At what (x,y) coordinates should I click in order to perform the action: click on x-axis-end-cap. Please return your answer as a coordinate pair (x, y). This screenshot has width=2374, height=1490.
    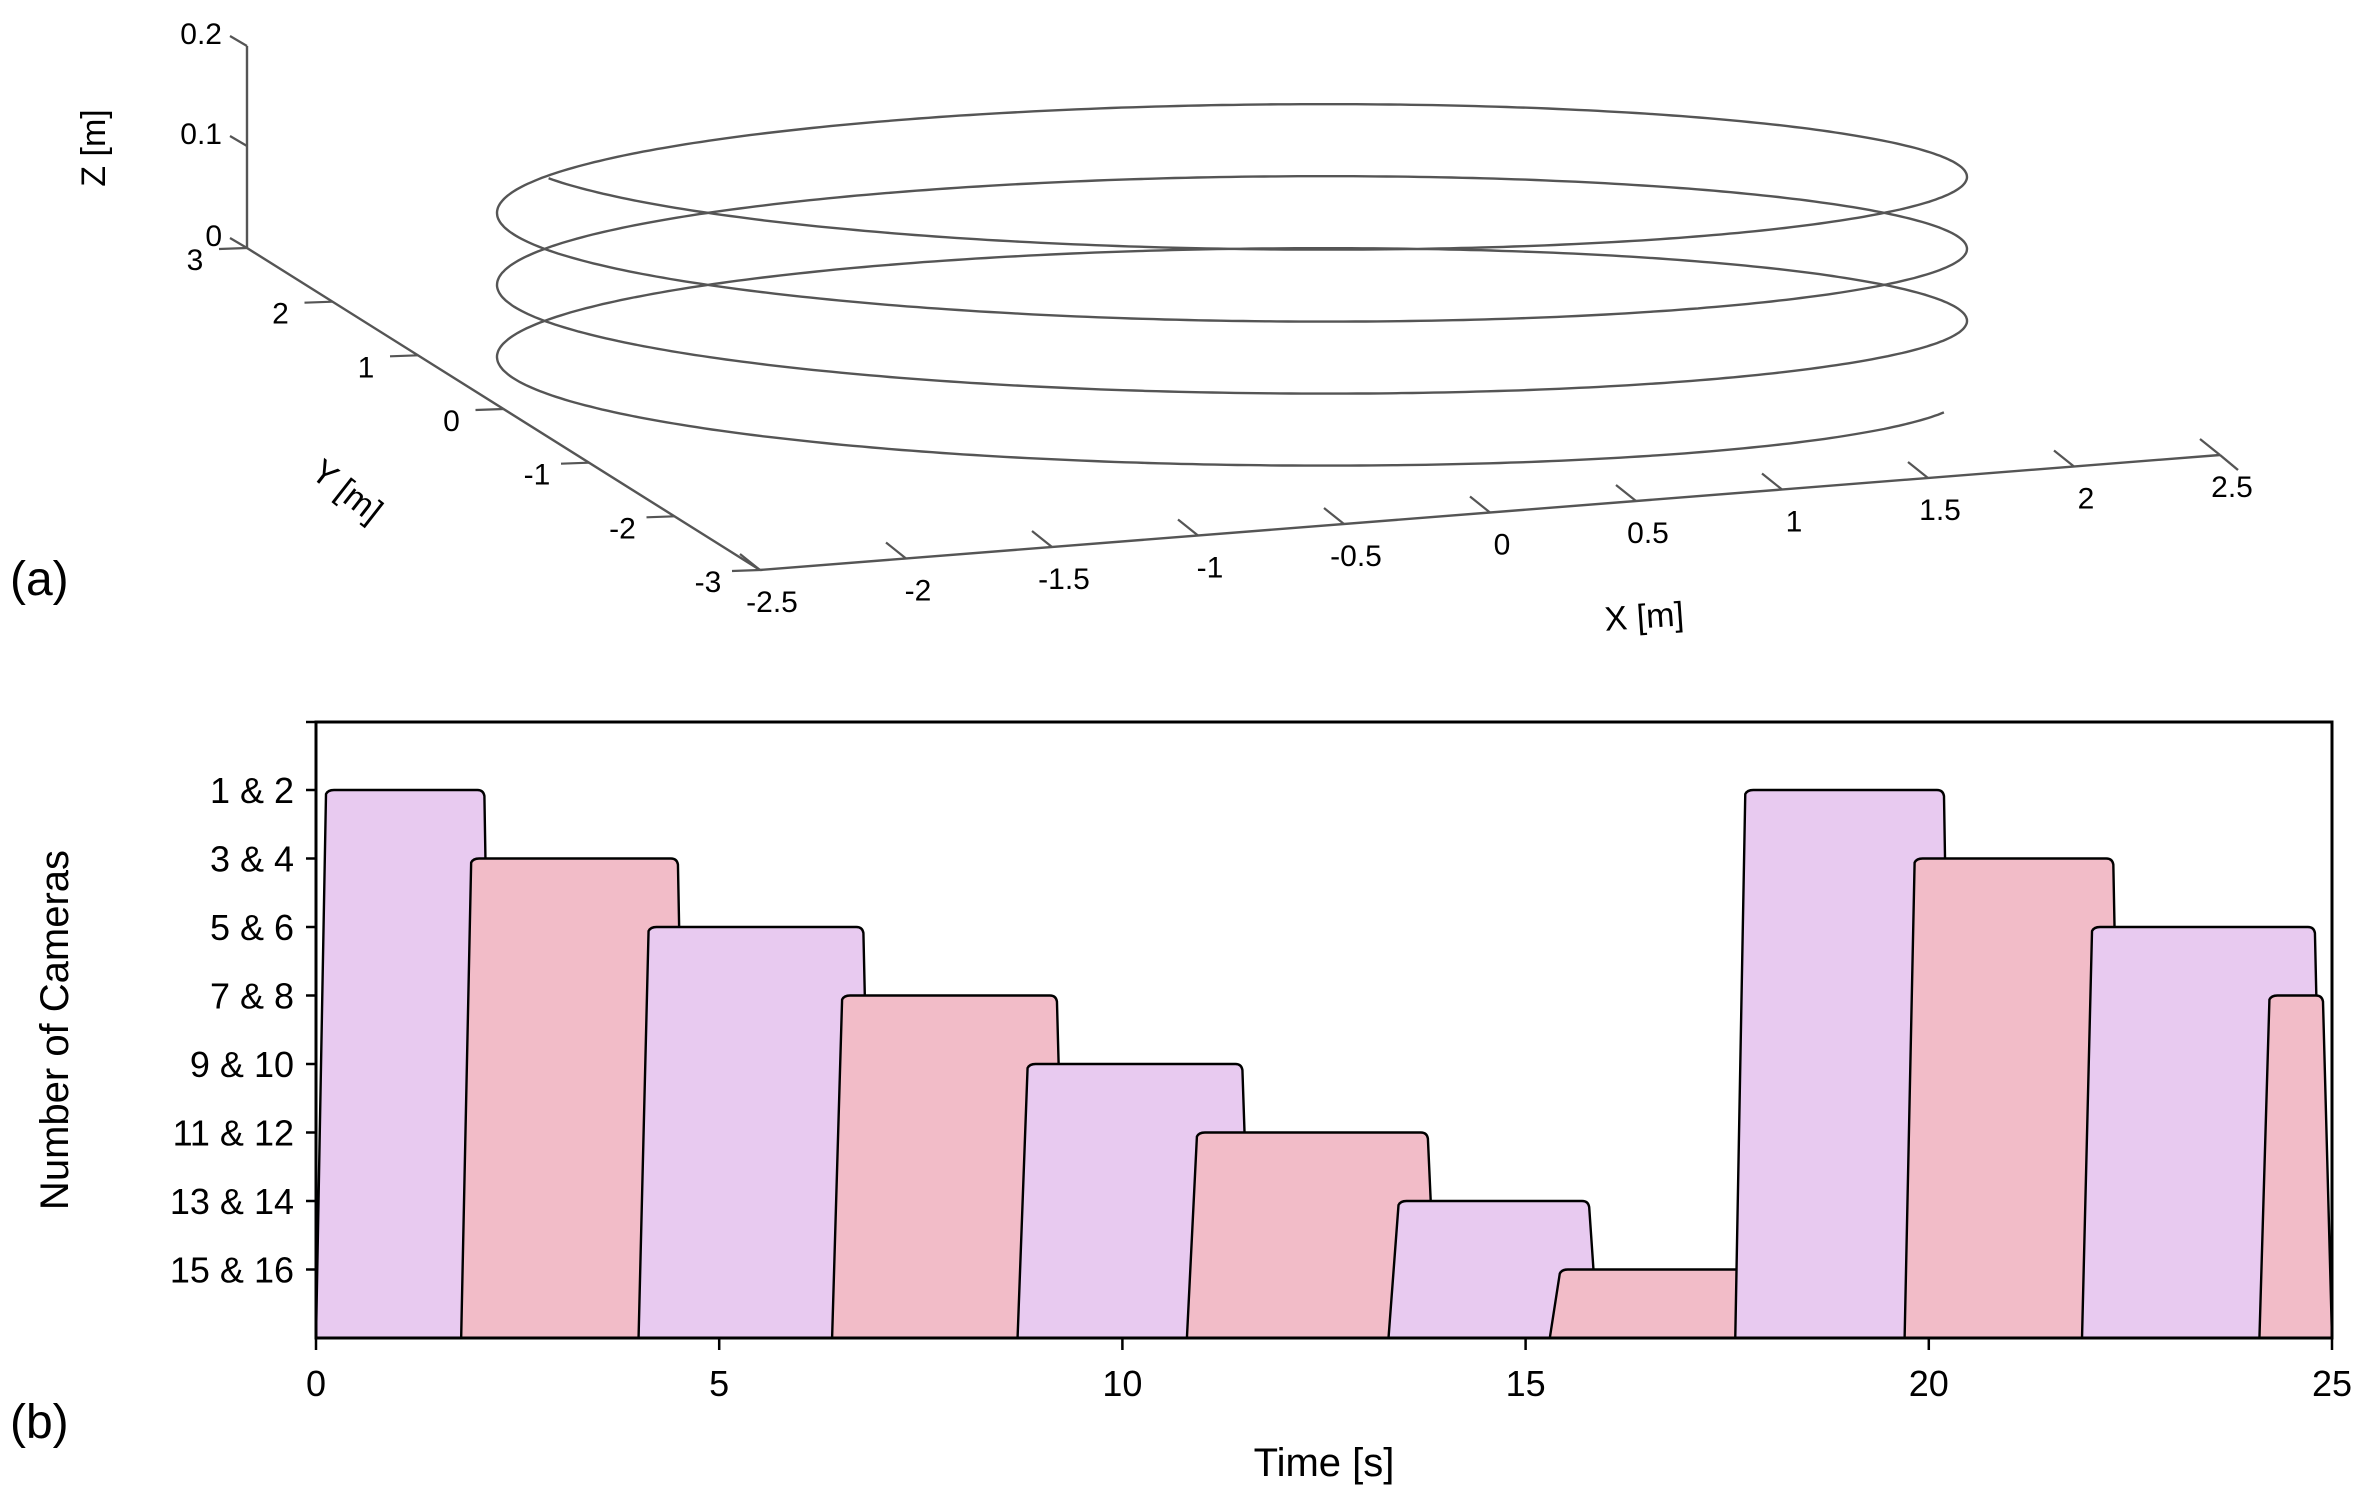
    Looking at the image, I should click on (2229, 462).